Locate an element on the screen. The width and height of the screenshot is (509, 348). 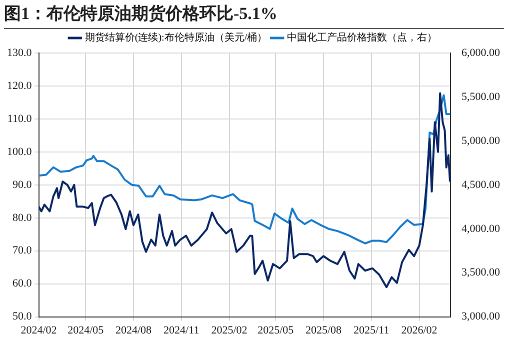
x-tick-label: 2025/11 is located at coordinates (372, 330).